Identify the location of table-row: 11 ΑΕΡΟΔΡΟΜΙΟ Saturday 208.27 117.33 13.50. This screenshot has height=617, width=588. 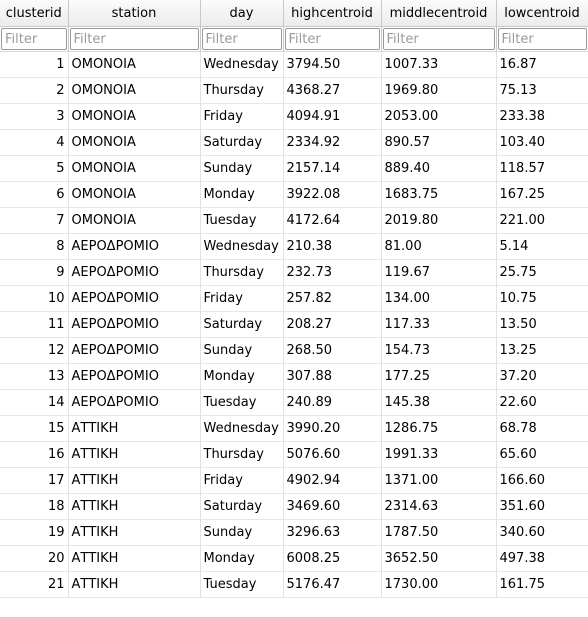
(294, 324).